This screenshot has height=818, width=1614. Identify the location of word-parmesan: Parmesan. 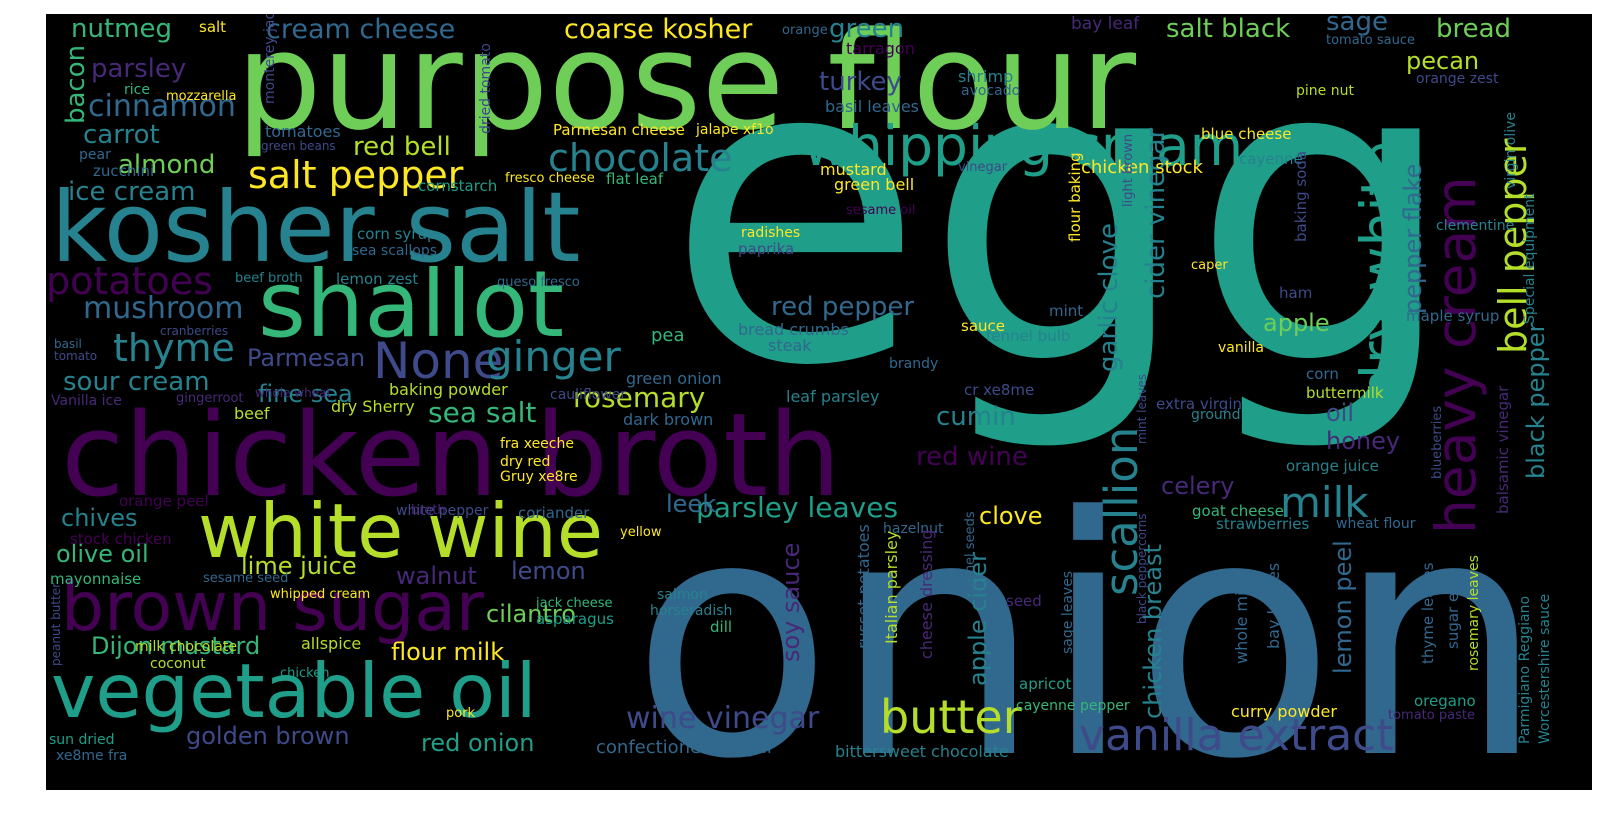
(306, 358).